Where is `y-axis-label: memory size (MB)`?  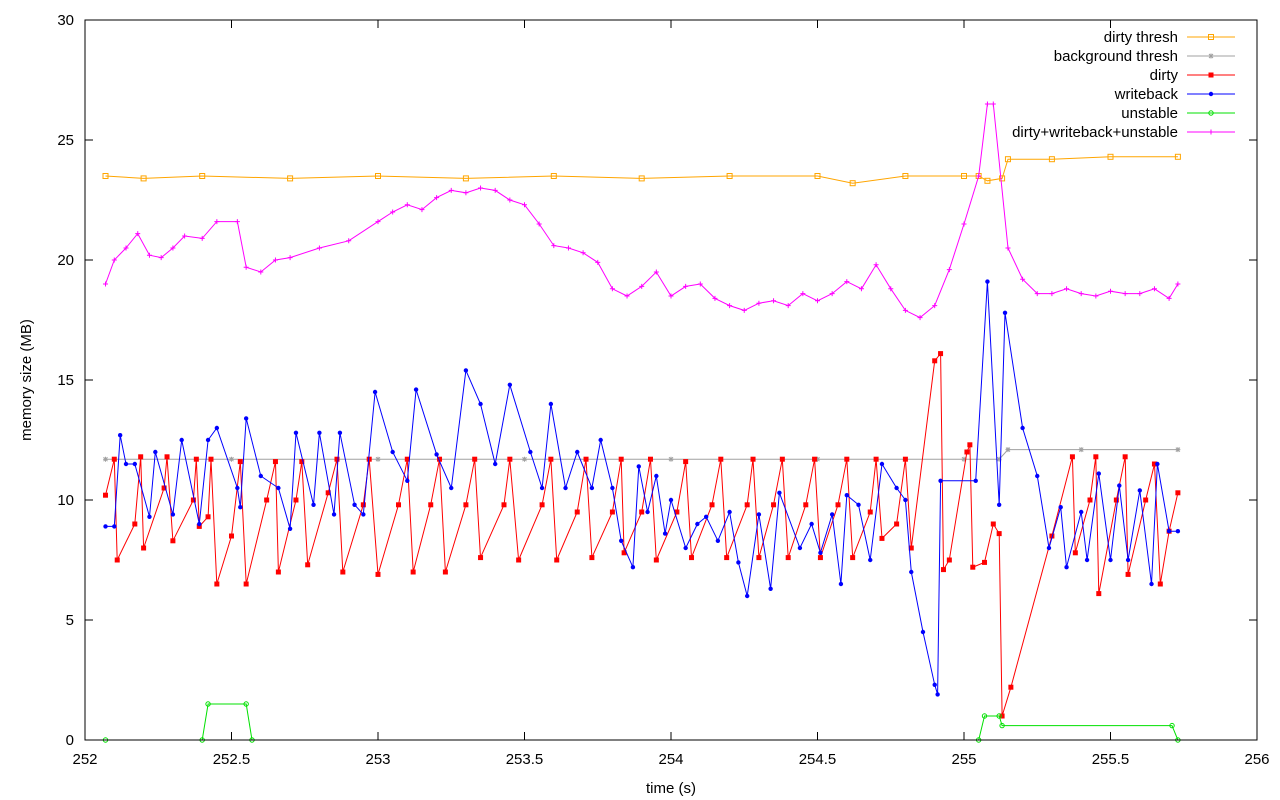
y-axis-label: memory size (MB) is located at coordinates (26, 380).